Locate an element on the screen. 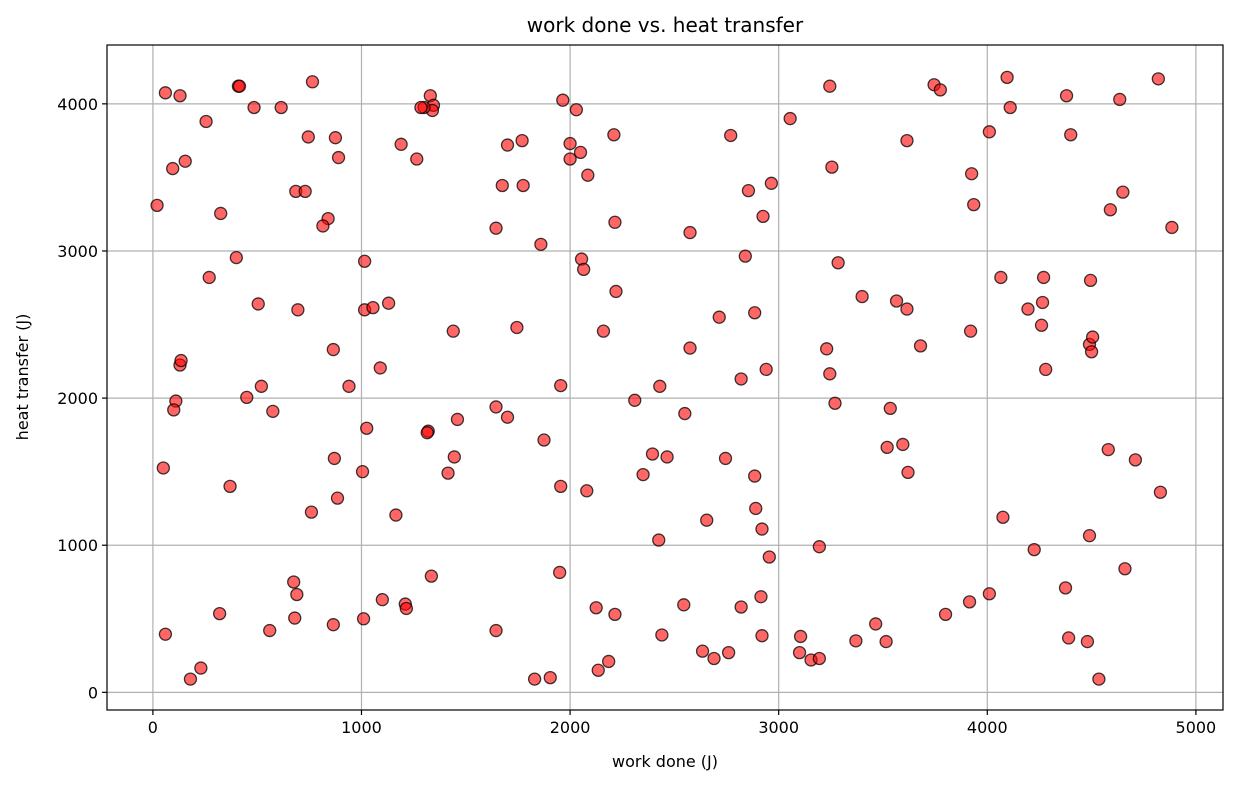 This screenshot has width=1237, height=785. x-tick-label: 5000 is located at coordinates (1196, 727).